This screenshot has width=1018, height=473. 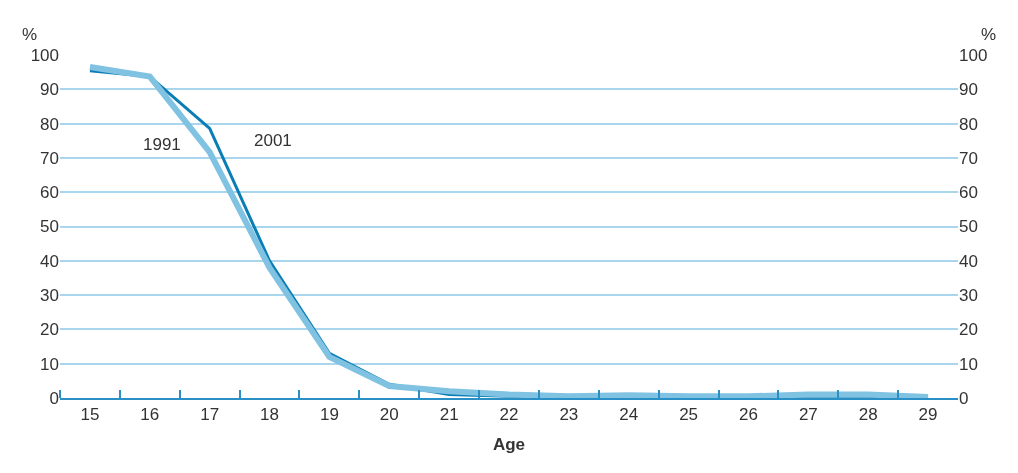 What do you see at coordinates (210, 415) in the screenshot?
I see `x-tick-label: 17` at bounding box center [210, 415].